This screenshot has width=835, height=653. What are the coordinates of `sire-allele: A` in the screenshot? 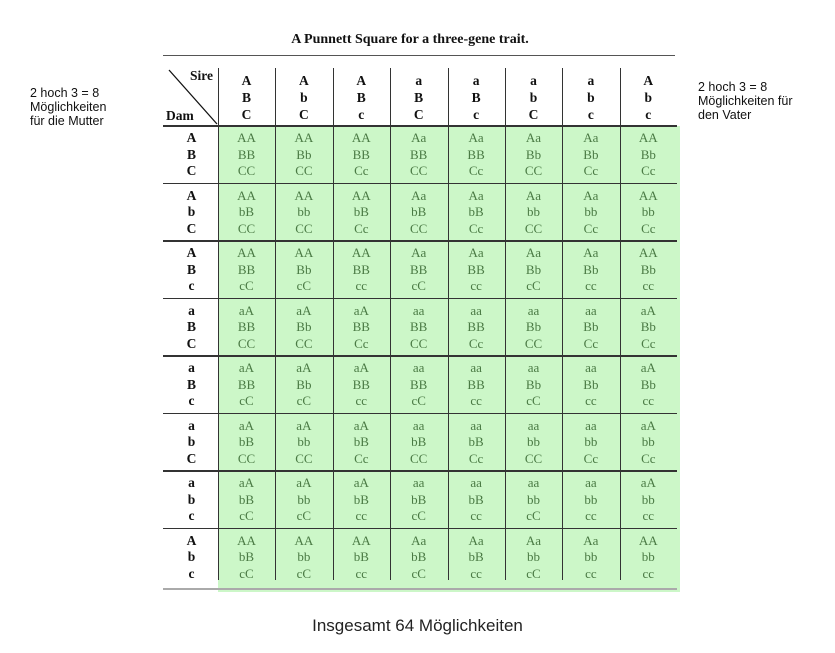 It's located at (648, 80).